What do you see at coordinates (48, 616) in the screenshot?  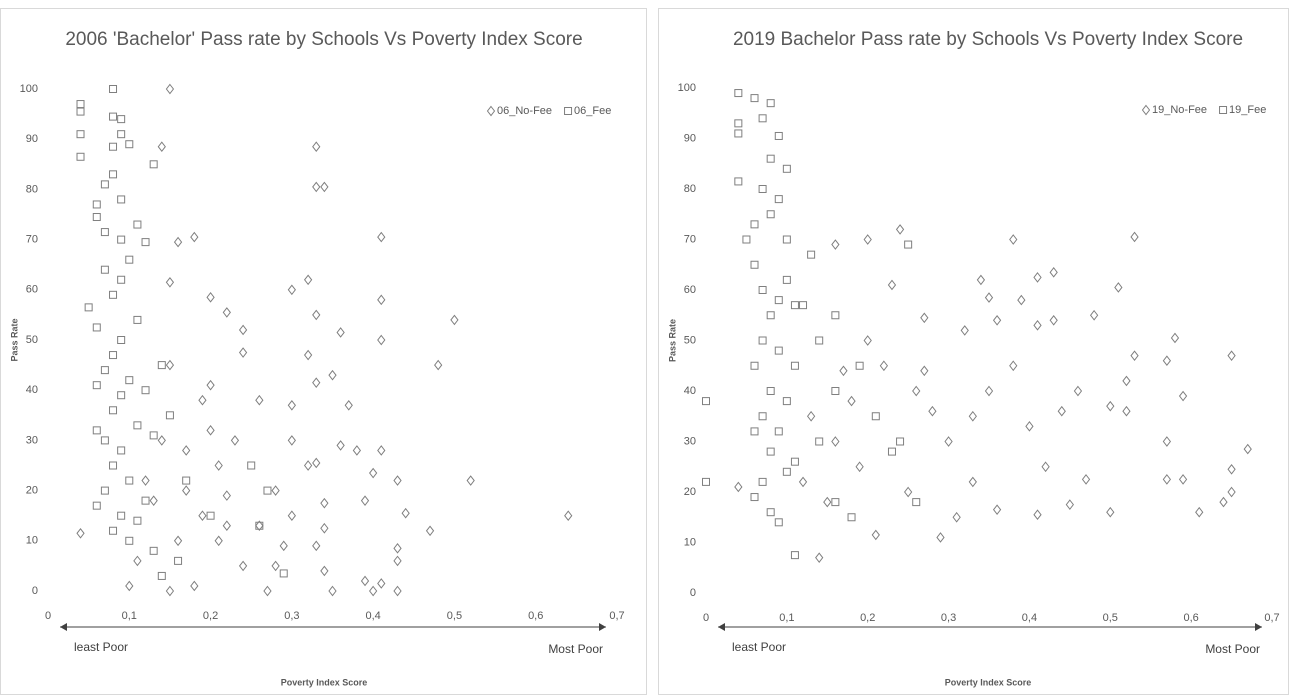 I see `x-tick-label: 0` at bounding box center [48, 616].